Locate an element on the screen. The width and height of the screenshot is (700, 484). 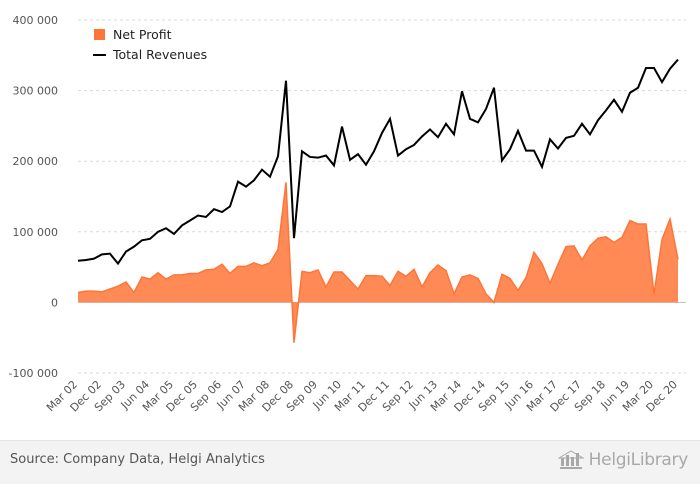
y-axis-ticks: -100 000 0 100 000 200 000 300 000 400 000 is located at coordinates (33, 197).